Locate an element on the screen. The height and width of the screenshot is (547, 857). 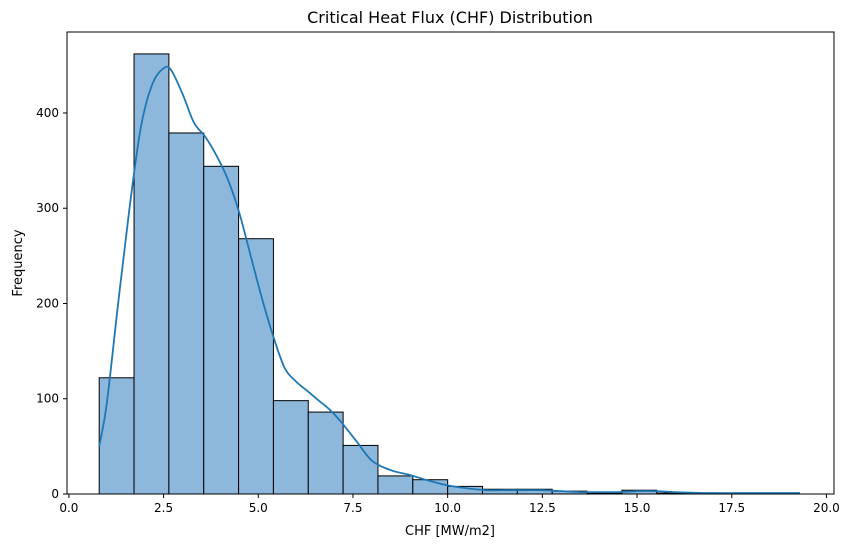
x-tick-label: 0.0 is located at coordinates (68, 508).